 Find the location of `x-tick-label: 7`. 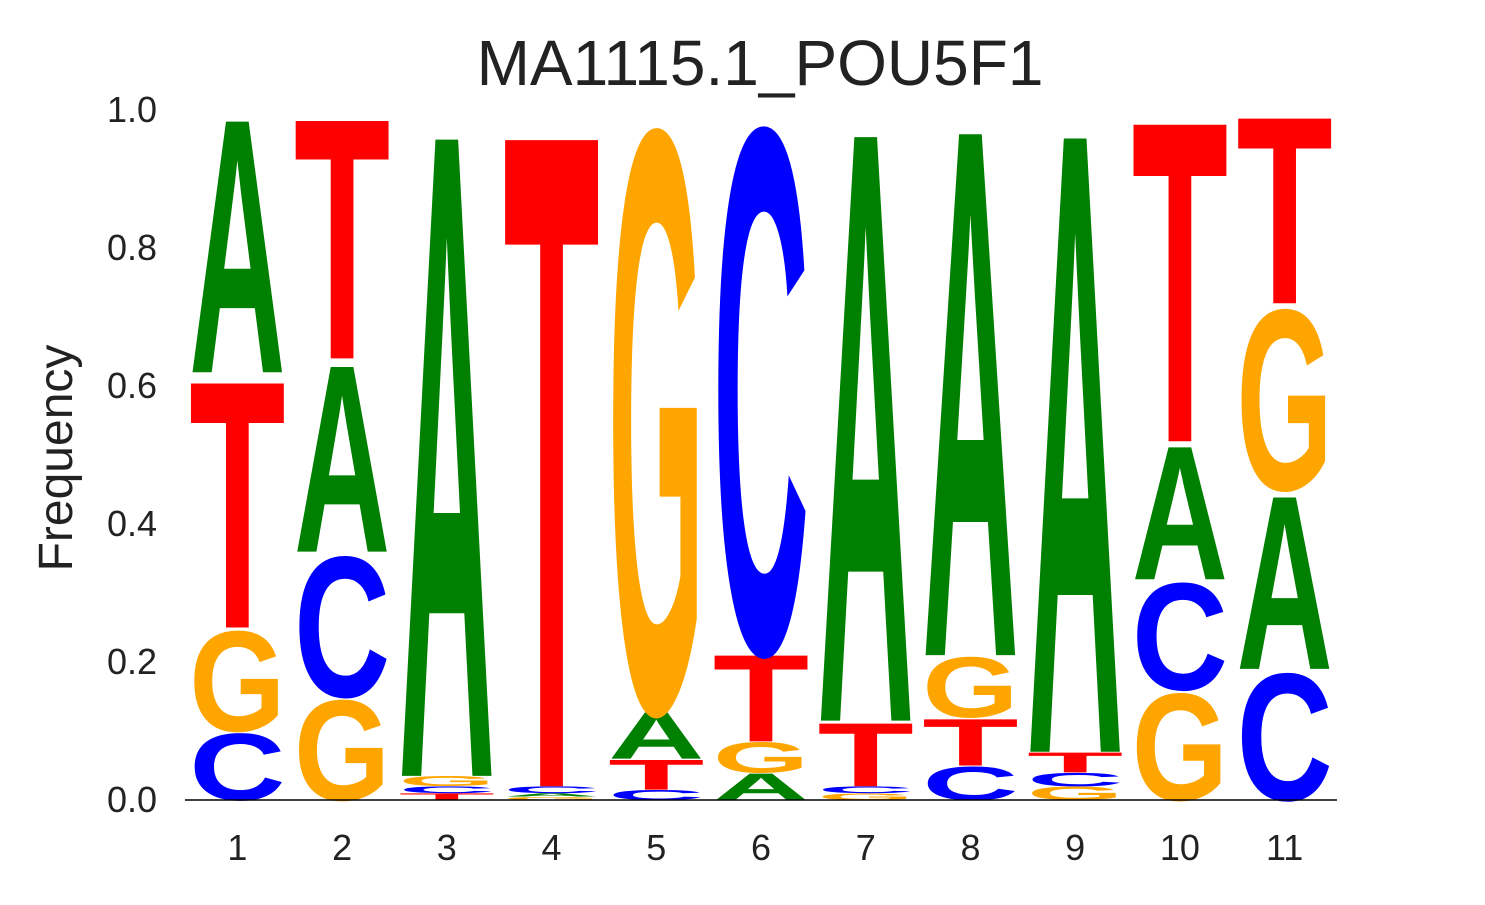

x-tick-label: 7 is located at coordinates (866, 847).